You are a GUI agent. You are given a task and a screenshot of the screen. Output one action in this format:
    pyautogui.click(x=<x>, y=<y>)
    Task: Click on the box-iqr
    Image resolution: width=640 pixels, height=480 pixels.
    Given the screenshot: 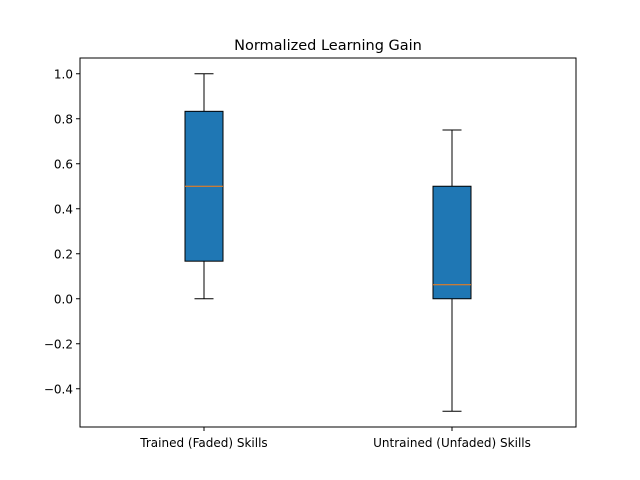 What is the action you would take?
    pyautogui.click(x=452, y=242)
    